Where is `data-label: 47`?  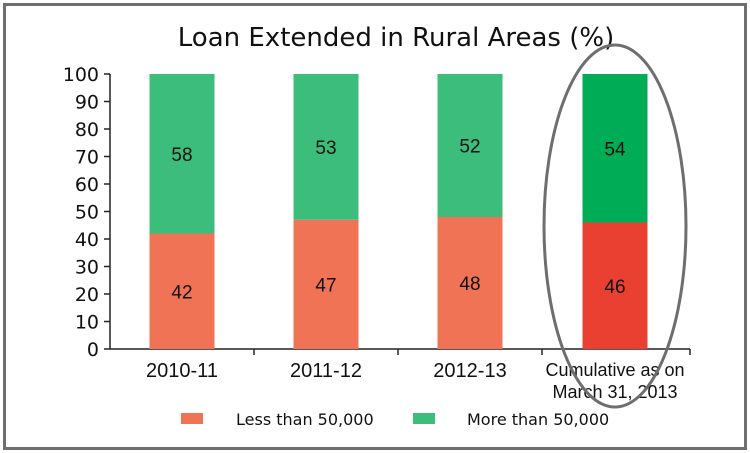 data-label: 47 is located at coordinates (325, 285).